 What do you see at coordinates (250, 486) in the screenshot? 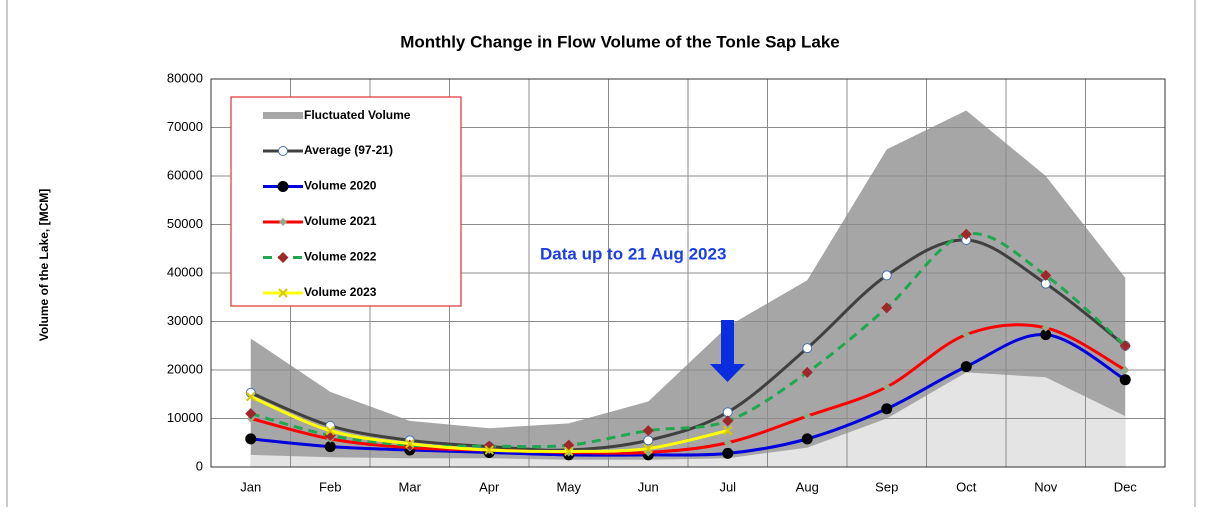
I see `x-tick-label: Jan` at bounding box center [250, 486].